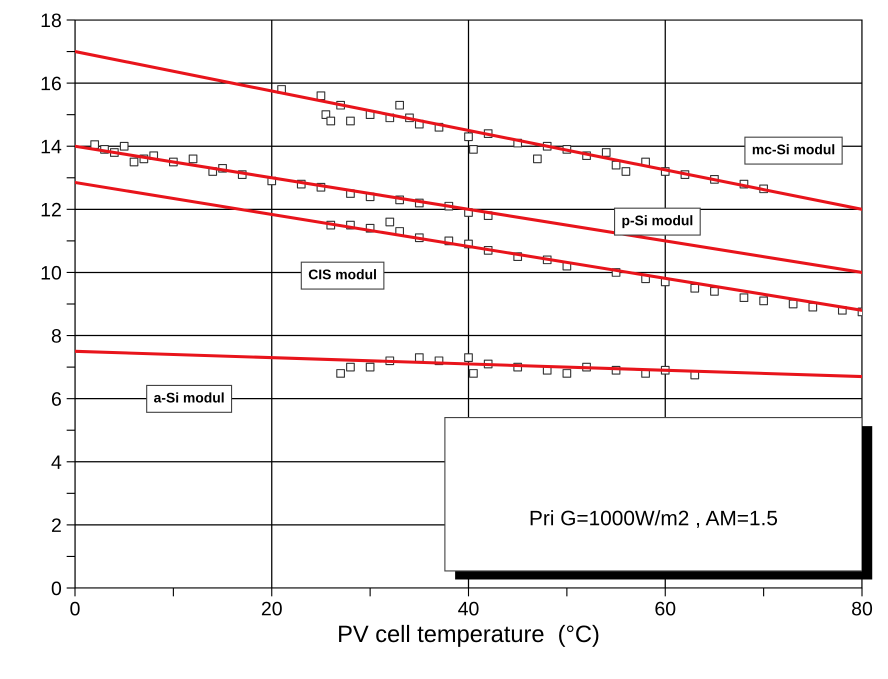  Describe the element at coordinates (51, 20) in the screenshot. I see `y-tick-label: 18` at that location.